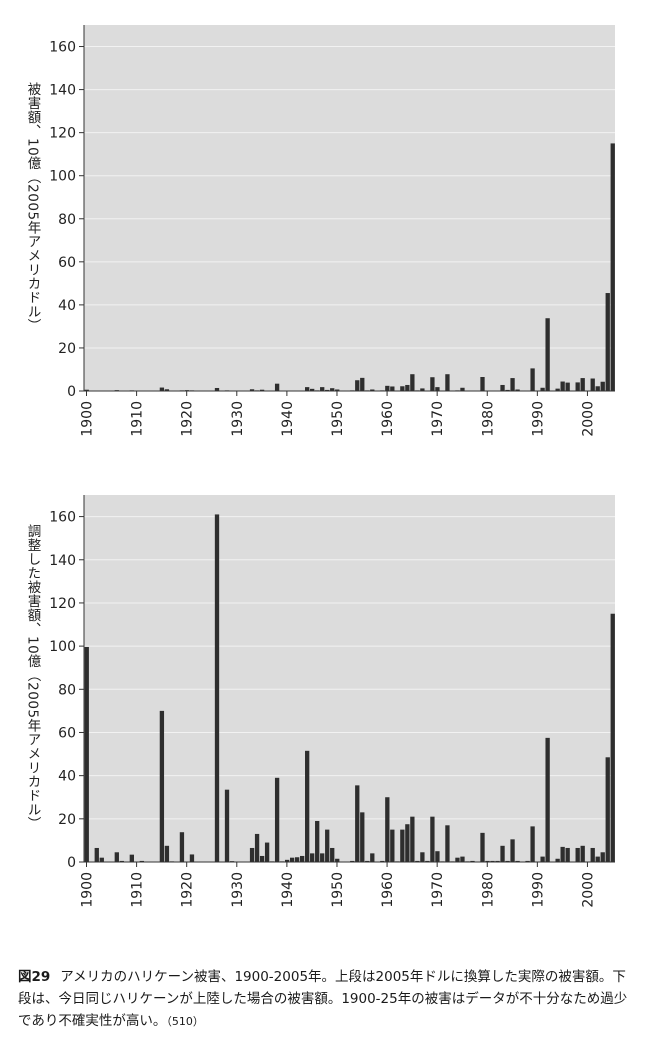 Image resolution: width=648 pixels, height=1038 pixels. What do you see at coordinates (86, 390) in the screenshot?
I see `top-bar-1900` at bounding box center [86, 390].